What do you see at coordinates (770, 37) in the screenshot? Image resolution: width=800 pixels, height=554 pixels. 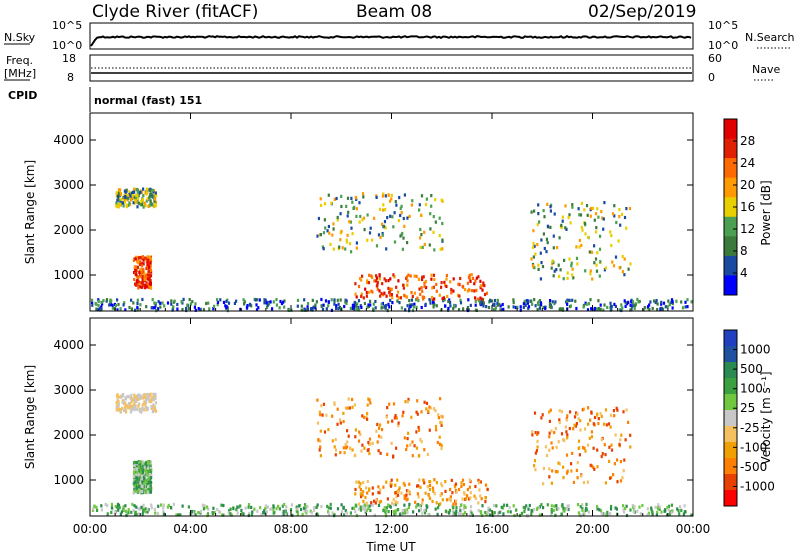 I see `nsearch-label: N.Search` at bounding box center [770, 37].